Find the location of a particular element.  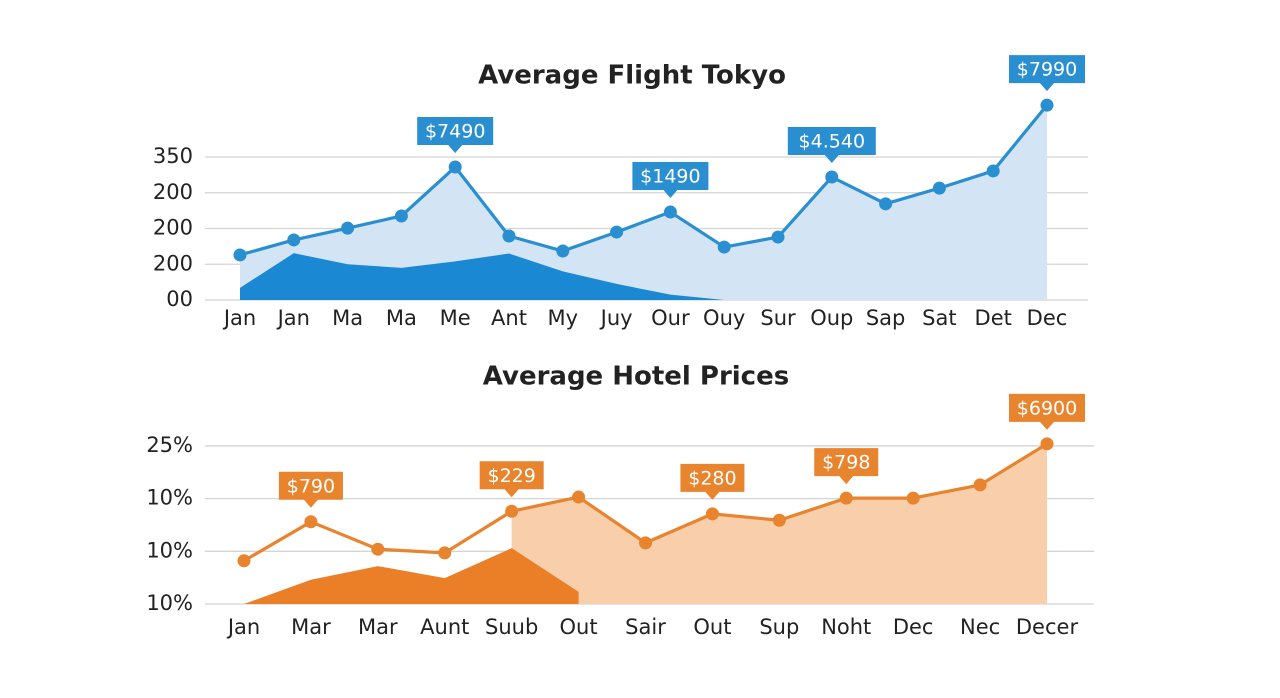

x-tick-label: My is located at coordinates (563, 318).